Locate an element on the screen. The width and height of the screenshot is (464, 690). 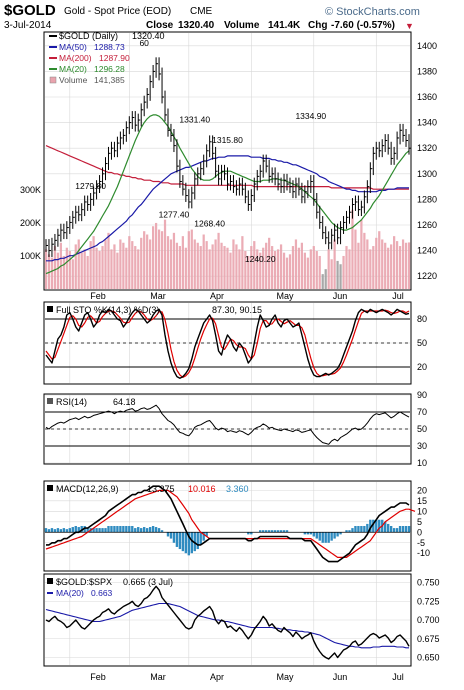
chg-value: -7.60 (-0.57%) is located at coordinates (363, 25).